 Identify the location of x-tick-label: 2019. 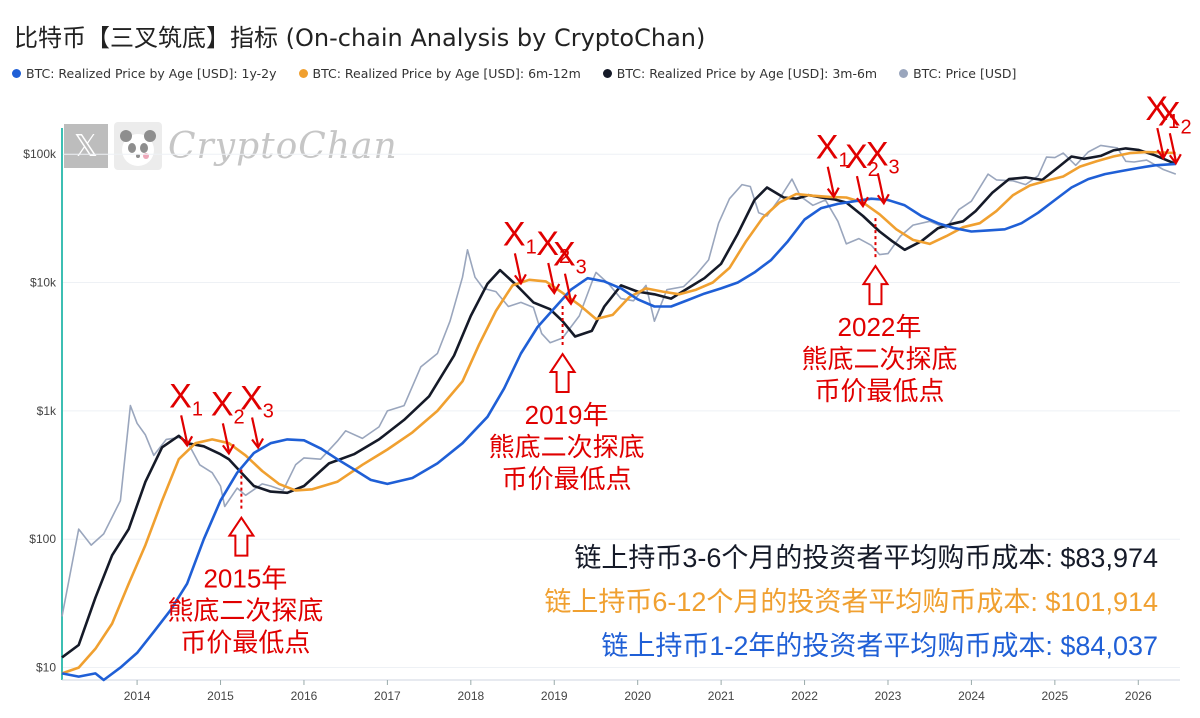
(554, 696).